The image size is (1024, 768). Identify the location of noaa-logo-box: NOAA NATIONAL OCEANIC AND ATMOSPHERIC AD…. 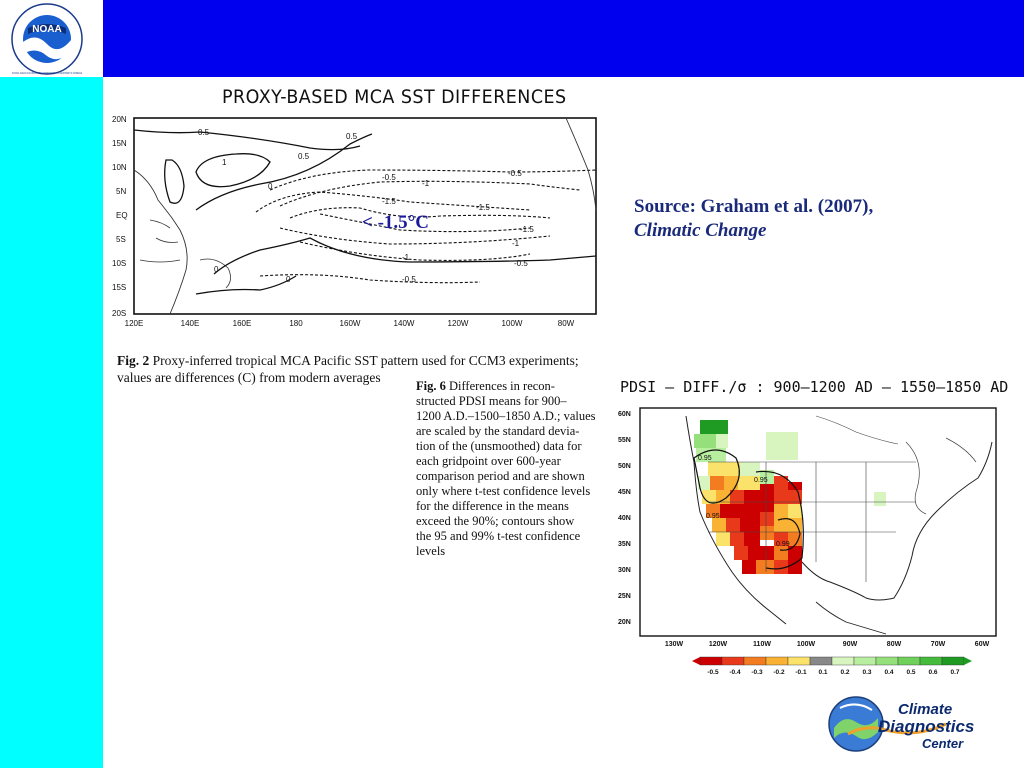
(51, 38).